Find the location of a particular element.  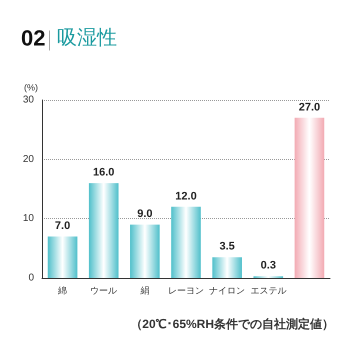

data-label: 9.0 is located at coordinates (145, 214).